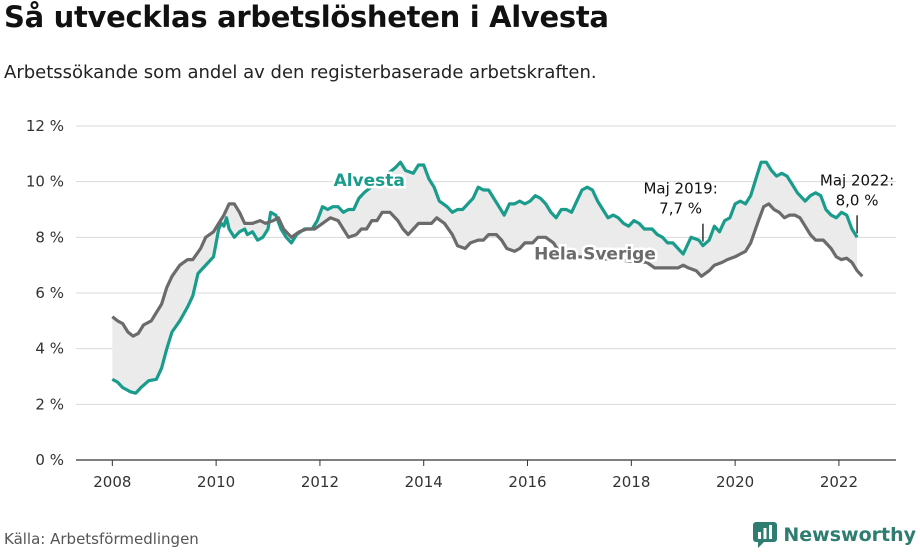 Image resolution: width=920 pixels, height=552 pixels. I want to click on y-tick-label: 12 %, so click(45, 126).